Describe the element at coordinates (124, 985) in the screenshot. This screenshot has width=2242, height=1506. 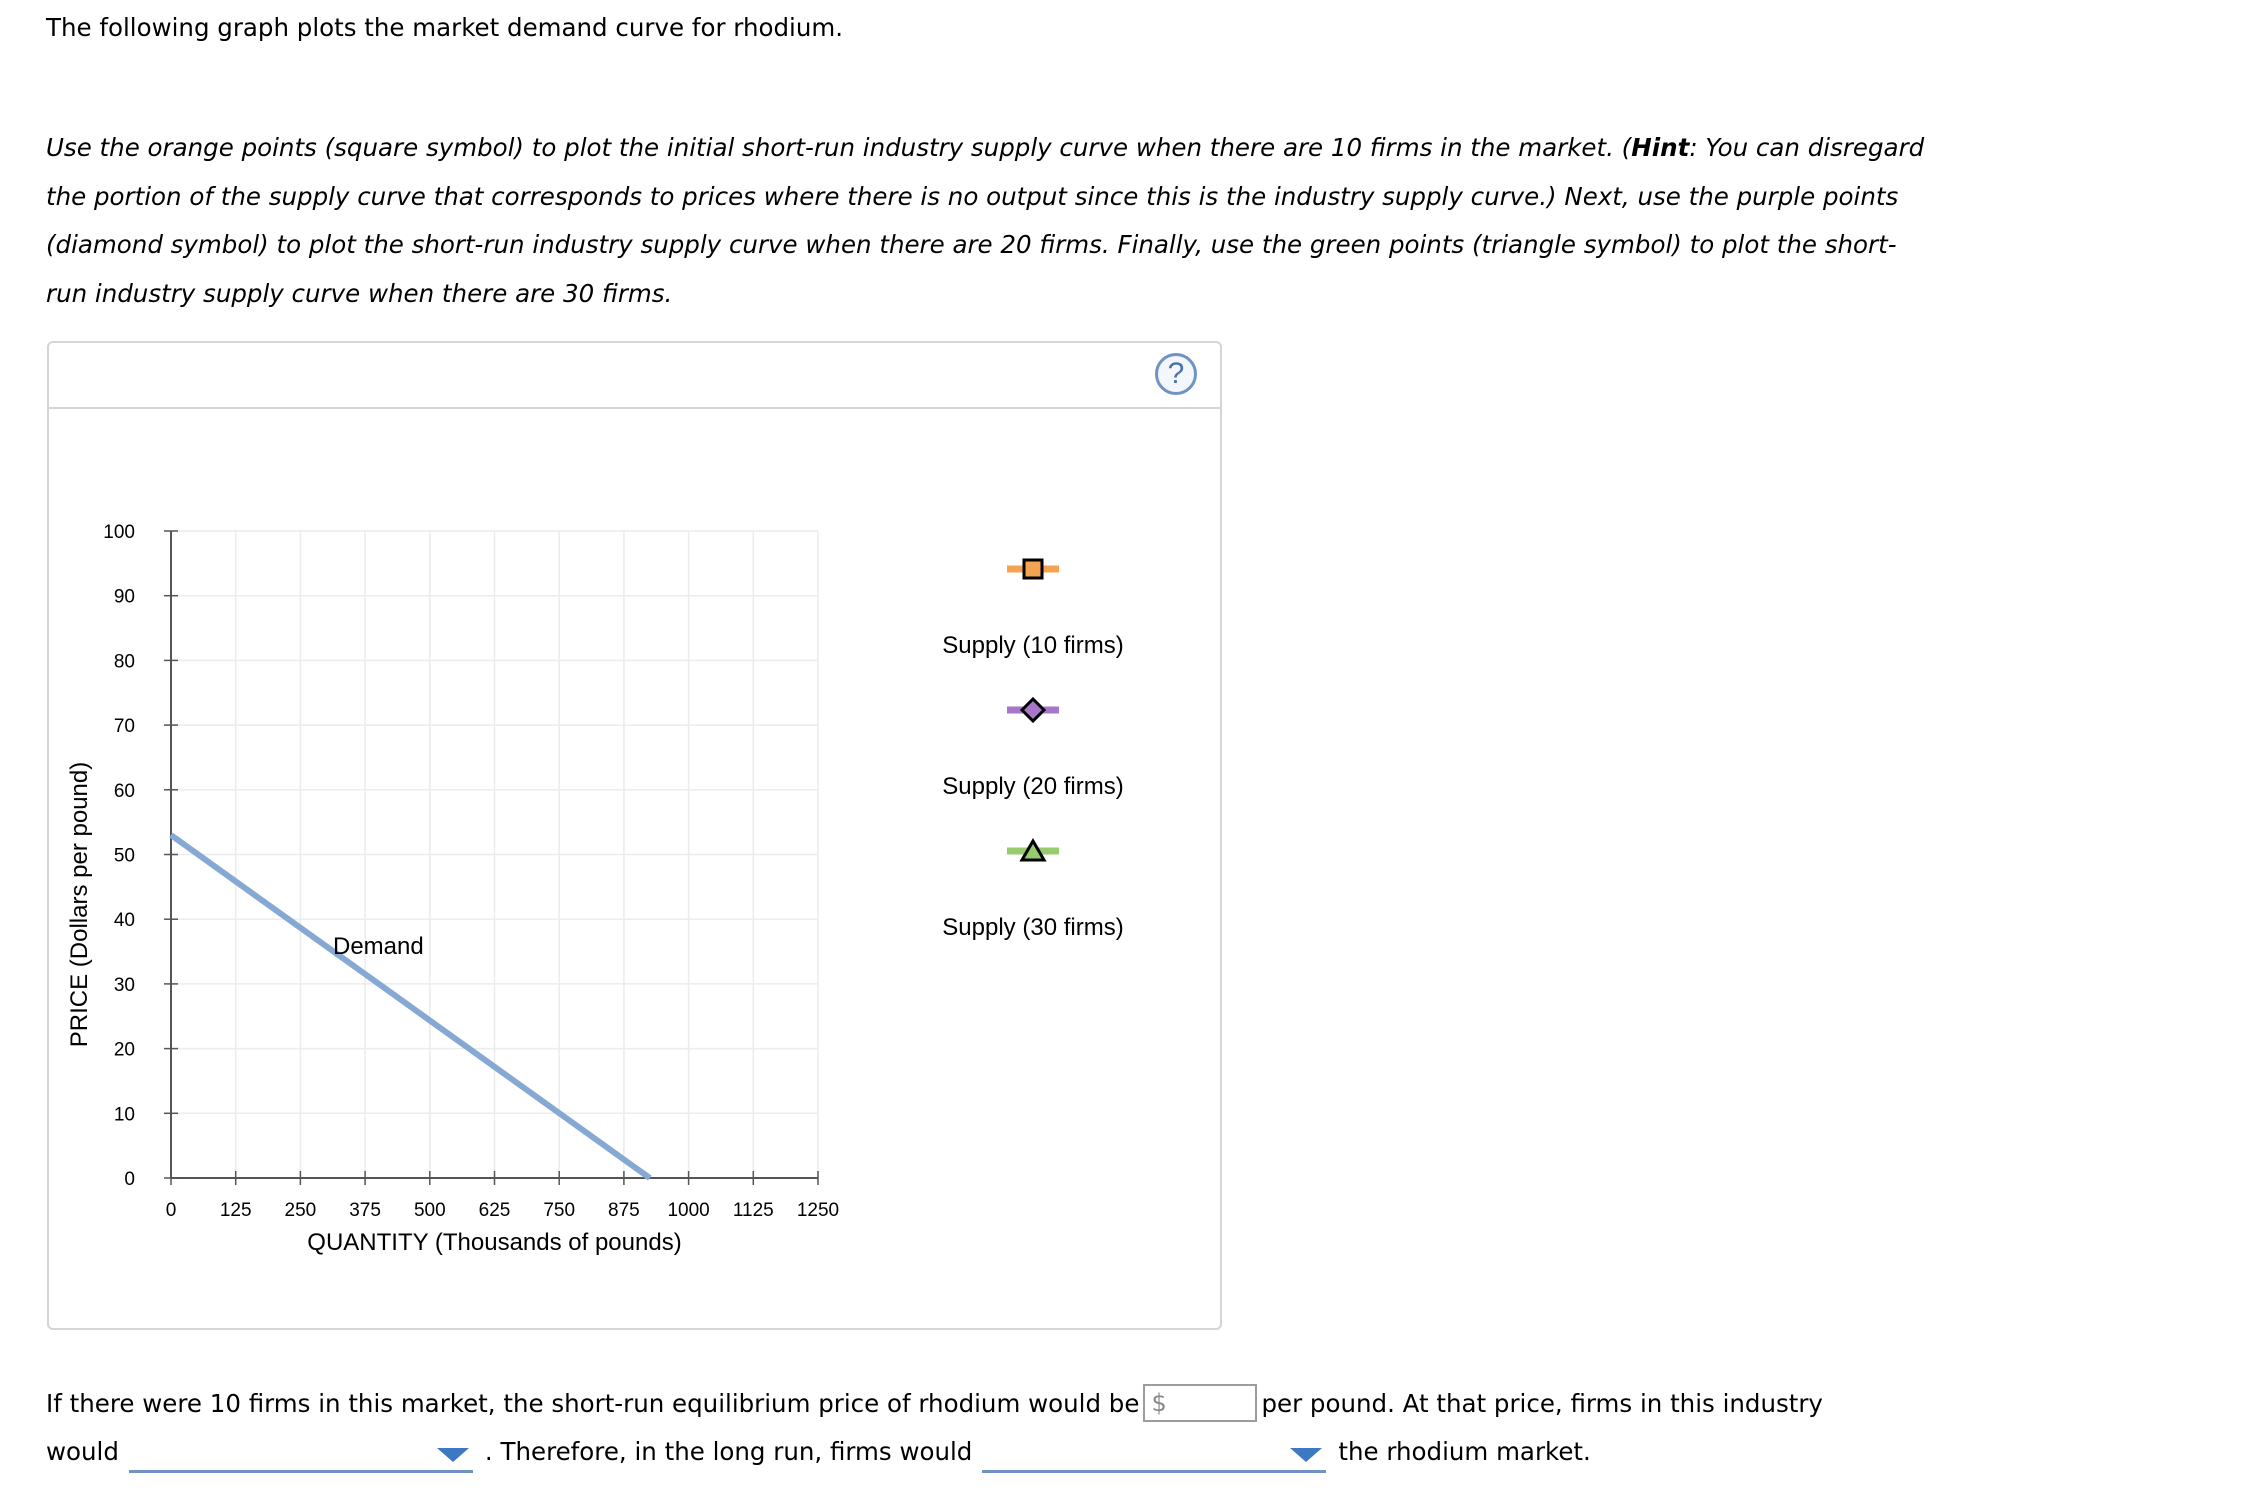
I see `y-tick-label: 30` at that location.